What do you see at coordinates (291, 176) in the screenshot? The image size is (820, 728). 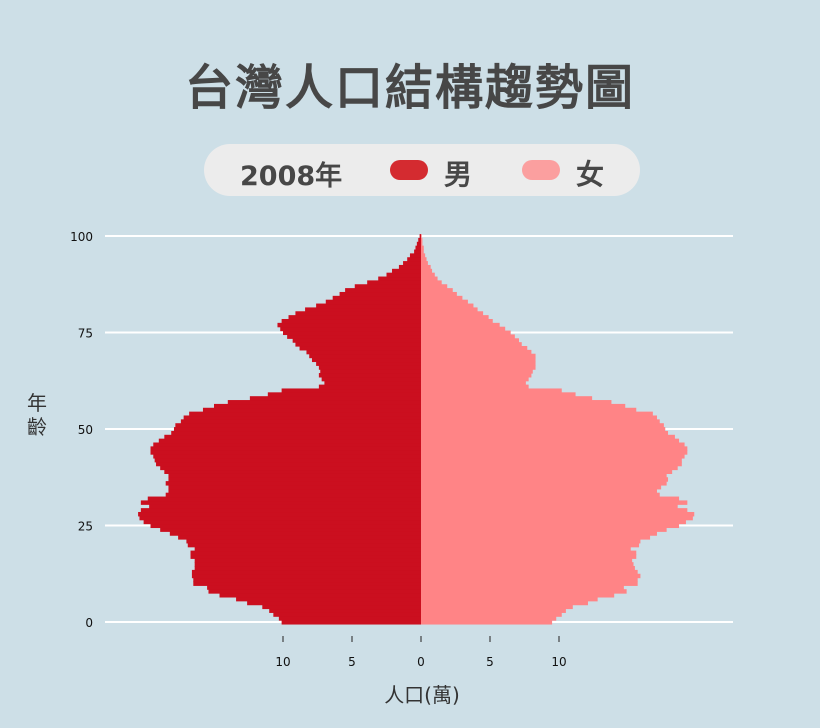 I see `legend-year: 2008年` at bounding box center [291, 176].